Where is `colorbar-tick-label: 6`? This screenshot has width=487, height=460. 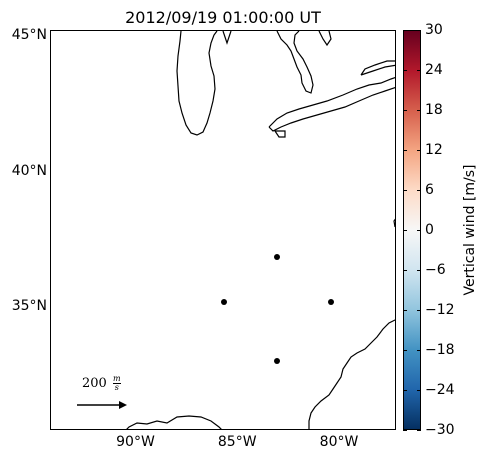 colorbar-tick-label: 6 is located at coordinates (429, 190).